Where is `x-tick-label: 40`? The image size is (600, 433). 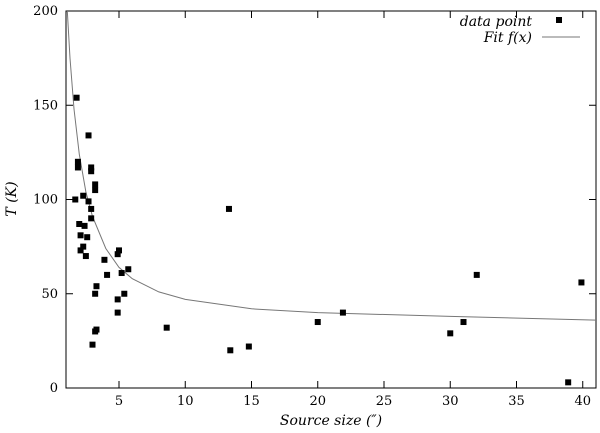
x-tick-label: 40 is located at coordinates (582, 401).